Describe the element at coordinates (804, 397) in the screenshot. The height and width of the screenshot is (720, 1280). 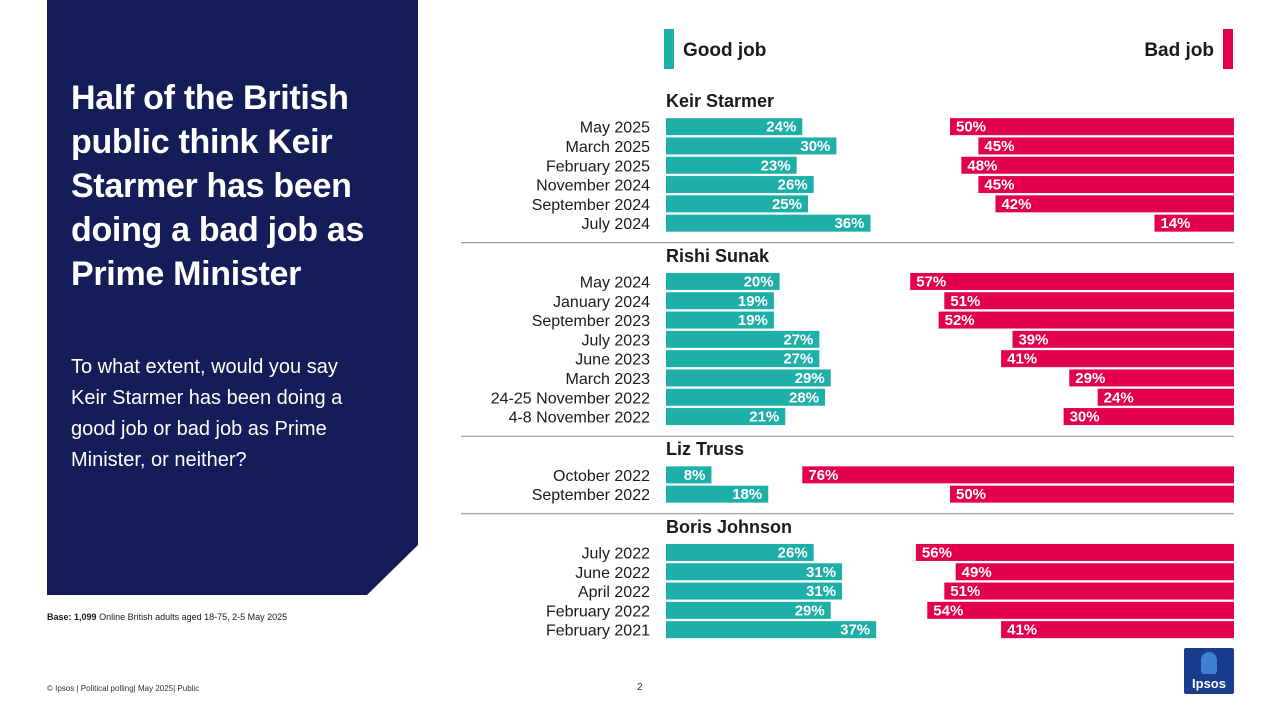
I see `good-value-label: 28%` at that location.